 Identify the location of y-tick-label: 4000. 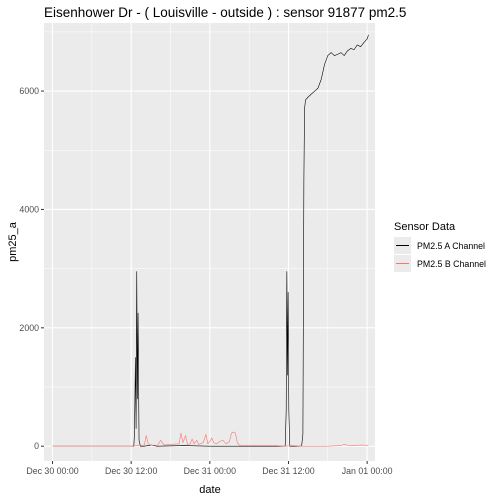
(29, 209).